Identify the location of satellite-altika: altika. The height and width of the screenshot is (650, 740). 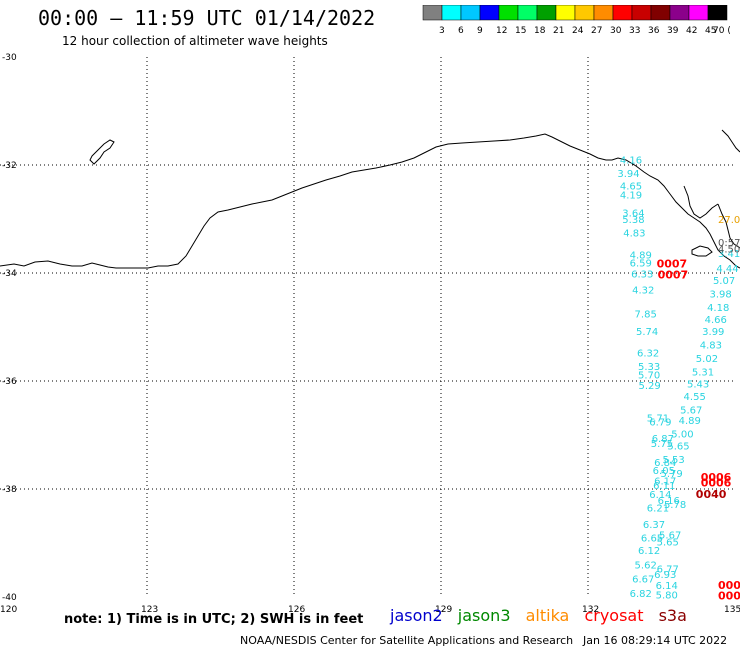
(547, 615).